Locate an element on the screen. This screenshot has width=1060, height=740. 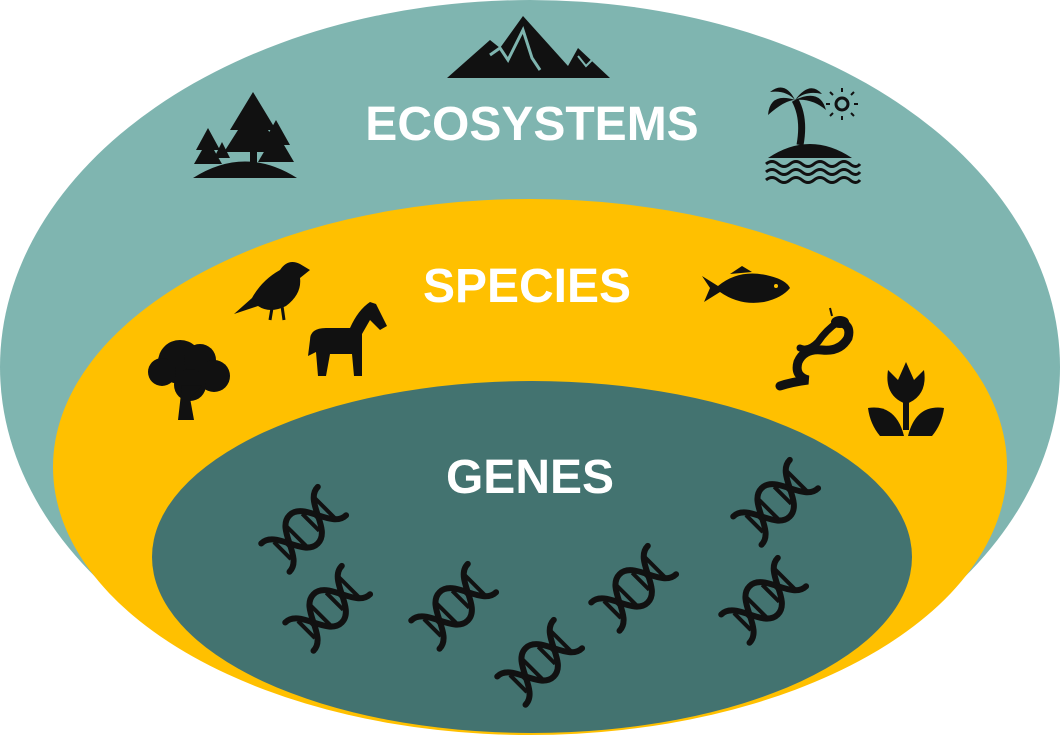
mountain-icon is located at coordinates (528, 47).